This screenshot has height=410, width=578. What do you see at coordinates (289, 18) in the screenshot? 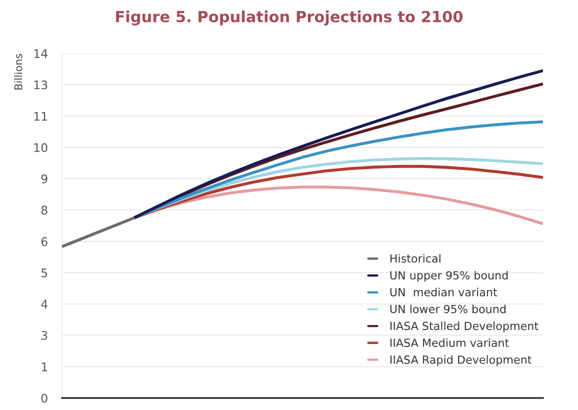
I see `chart-title: Figure 5. Population Projections to 2100` at bounding box center [289, 18].